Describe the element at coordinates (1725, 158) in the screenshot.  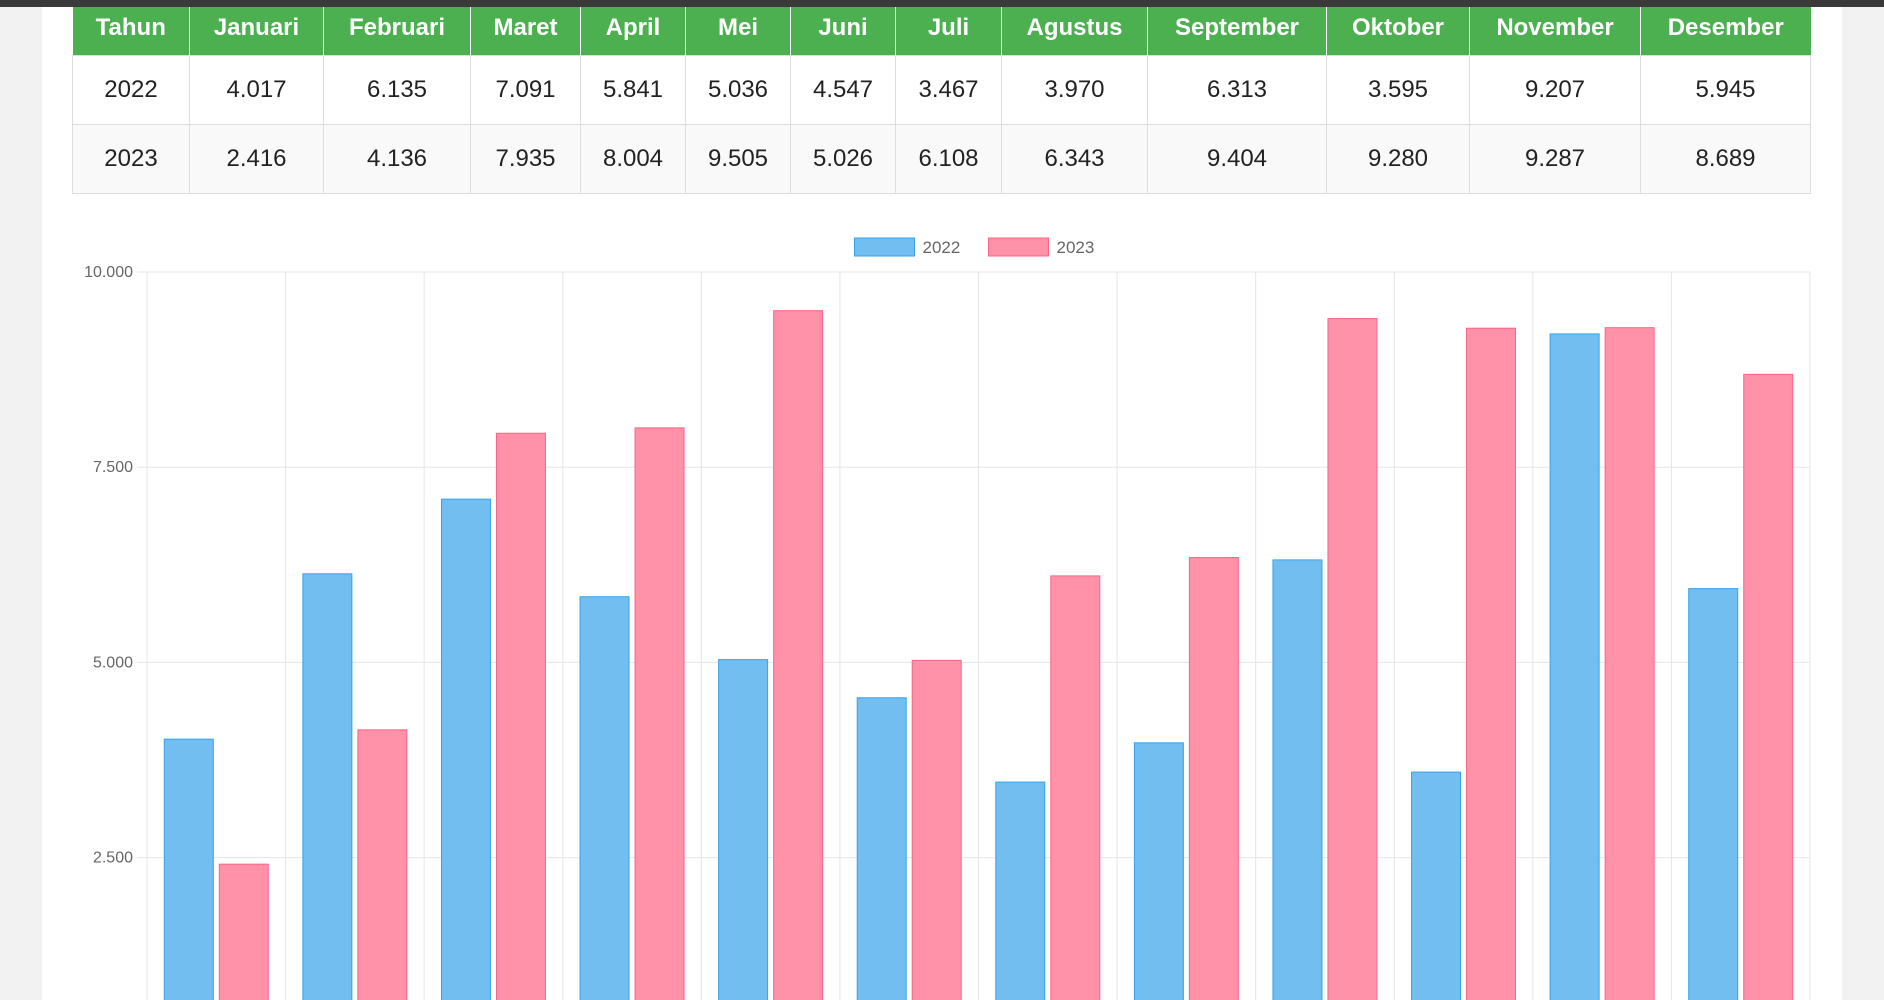
I see `table-cell: 8.689` at that location.